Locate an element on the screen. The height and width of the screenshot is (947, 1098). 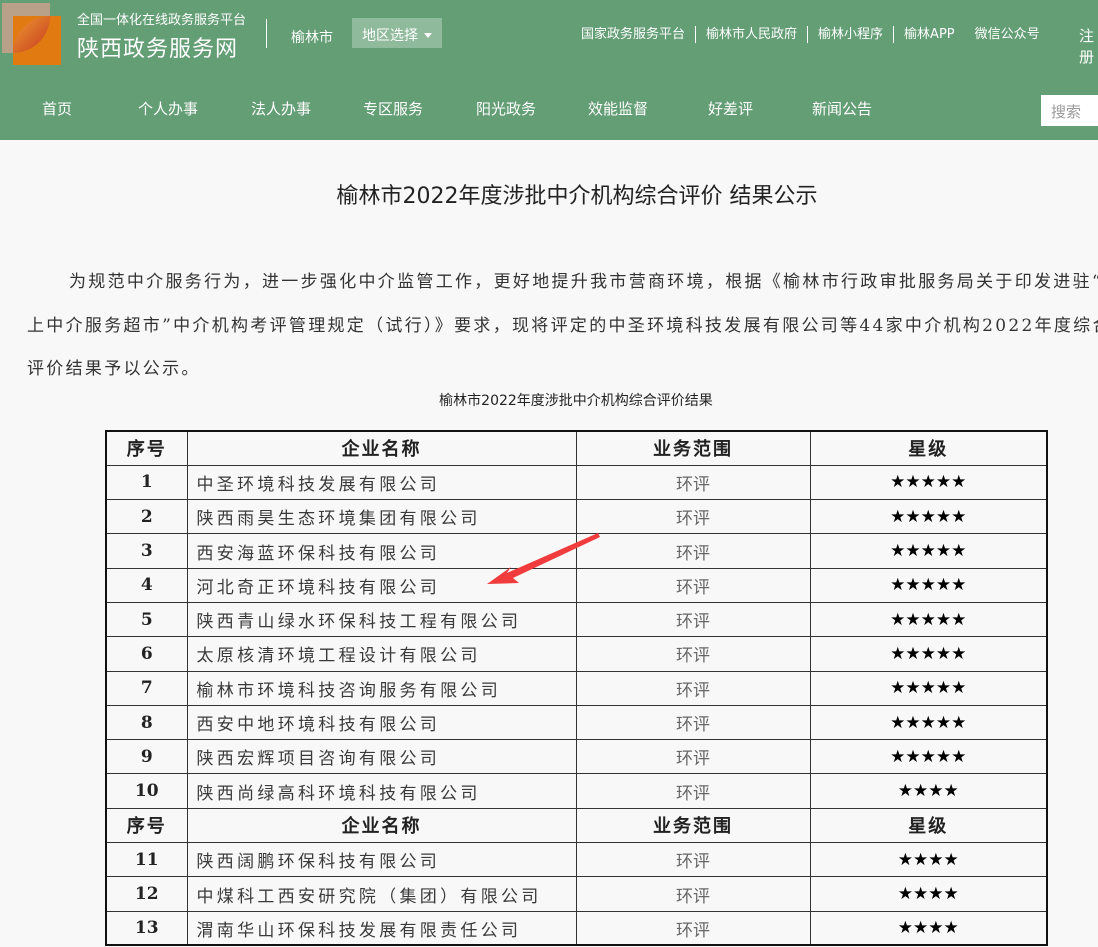
row-number: 2 is located at coordinates (146, 517).